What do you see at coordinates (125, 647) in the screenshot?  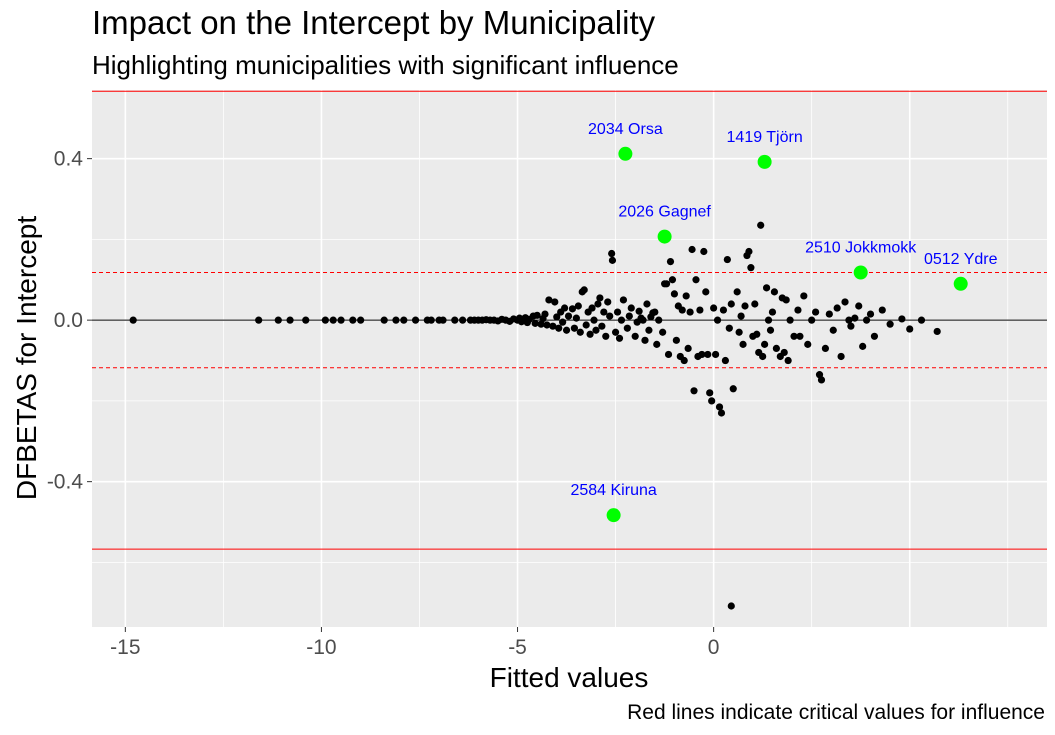 I see `x-tick-label: -15` at bounding box center [125, 647].